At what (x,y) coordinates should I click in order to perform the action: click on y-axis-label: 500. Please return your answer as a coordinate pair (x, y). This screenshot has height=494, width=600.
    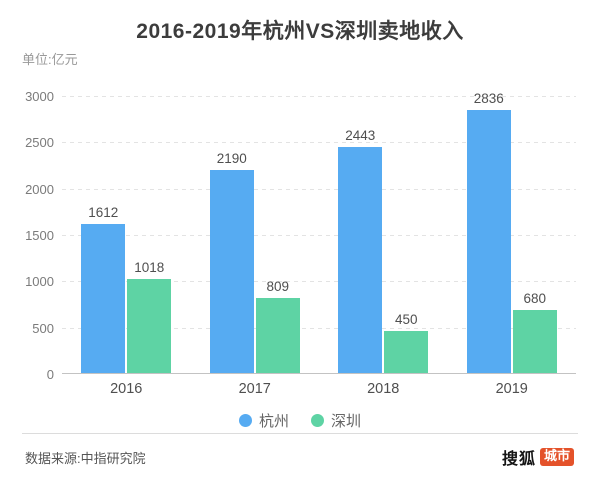
    Looking at the image, I should click on (43, 328).